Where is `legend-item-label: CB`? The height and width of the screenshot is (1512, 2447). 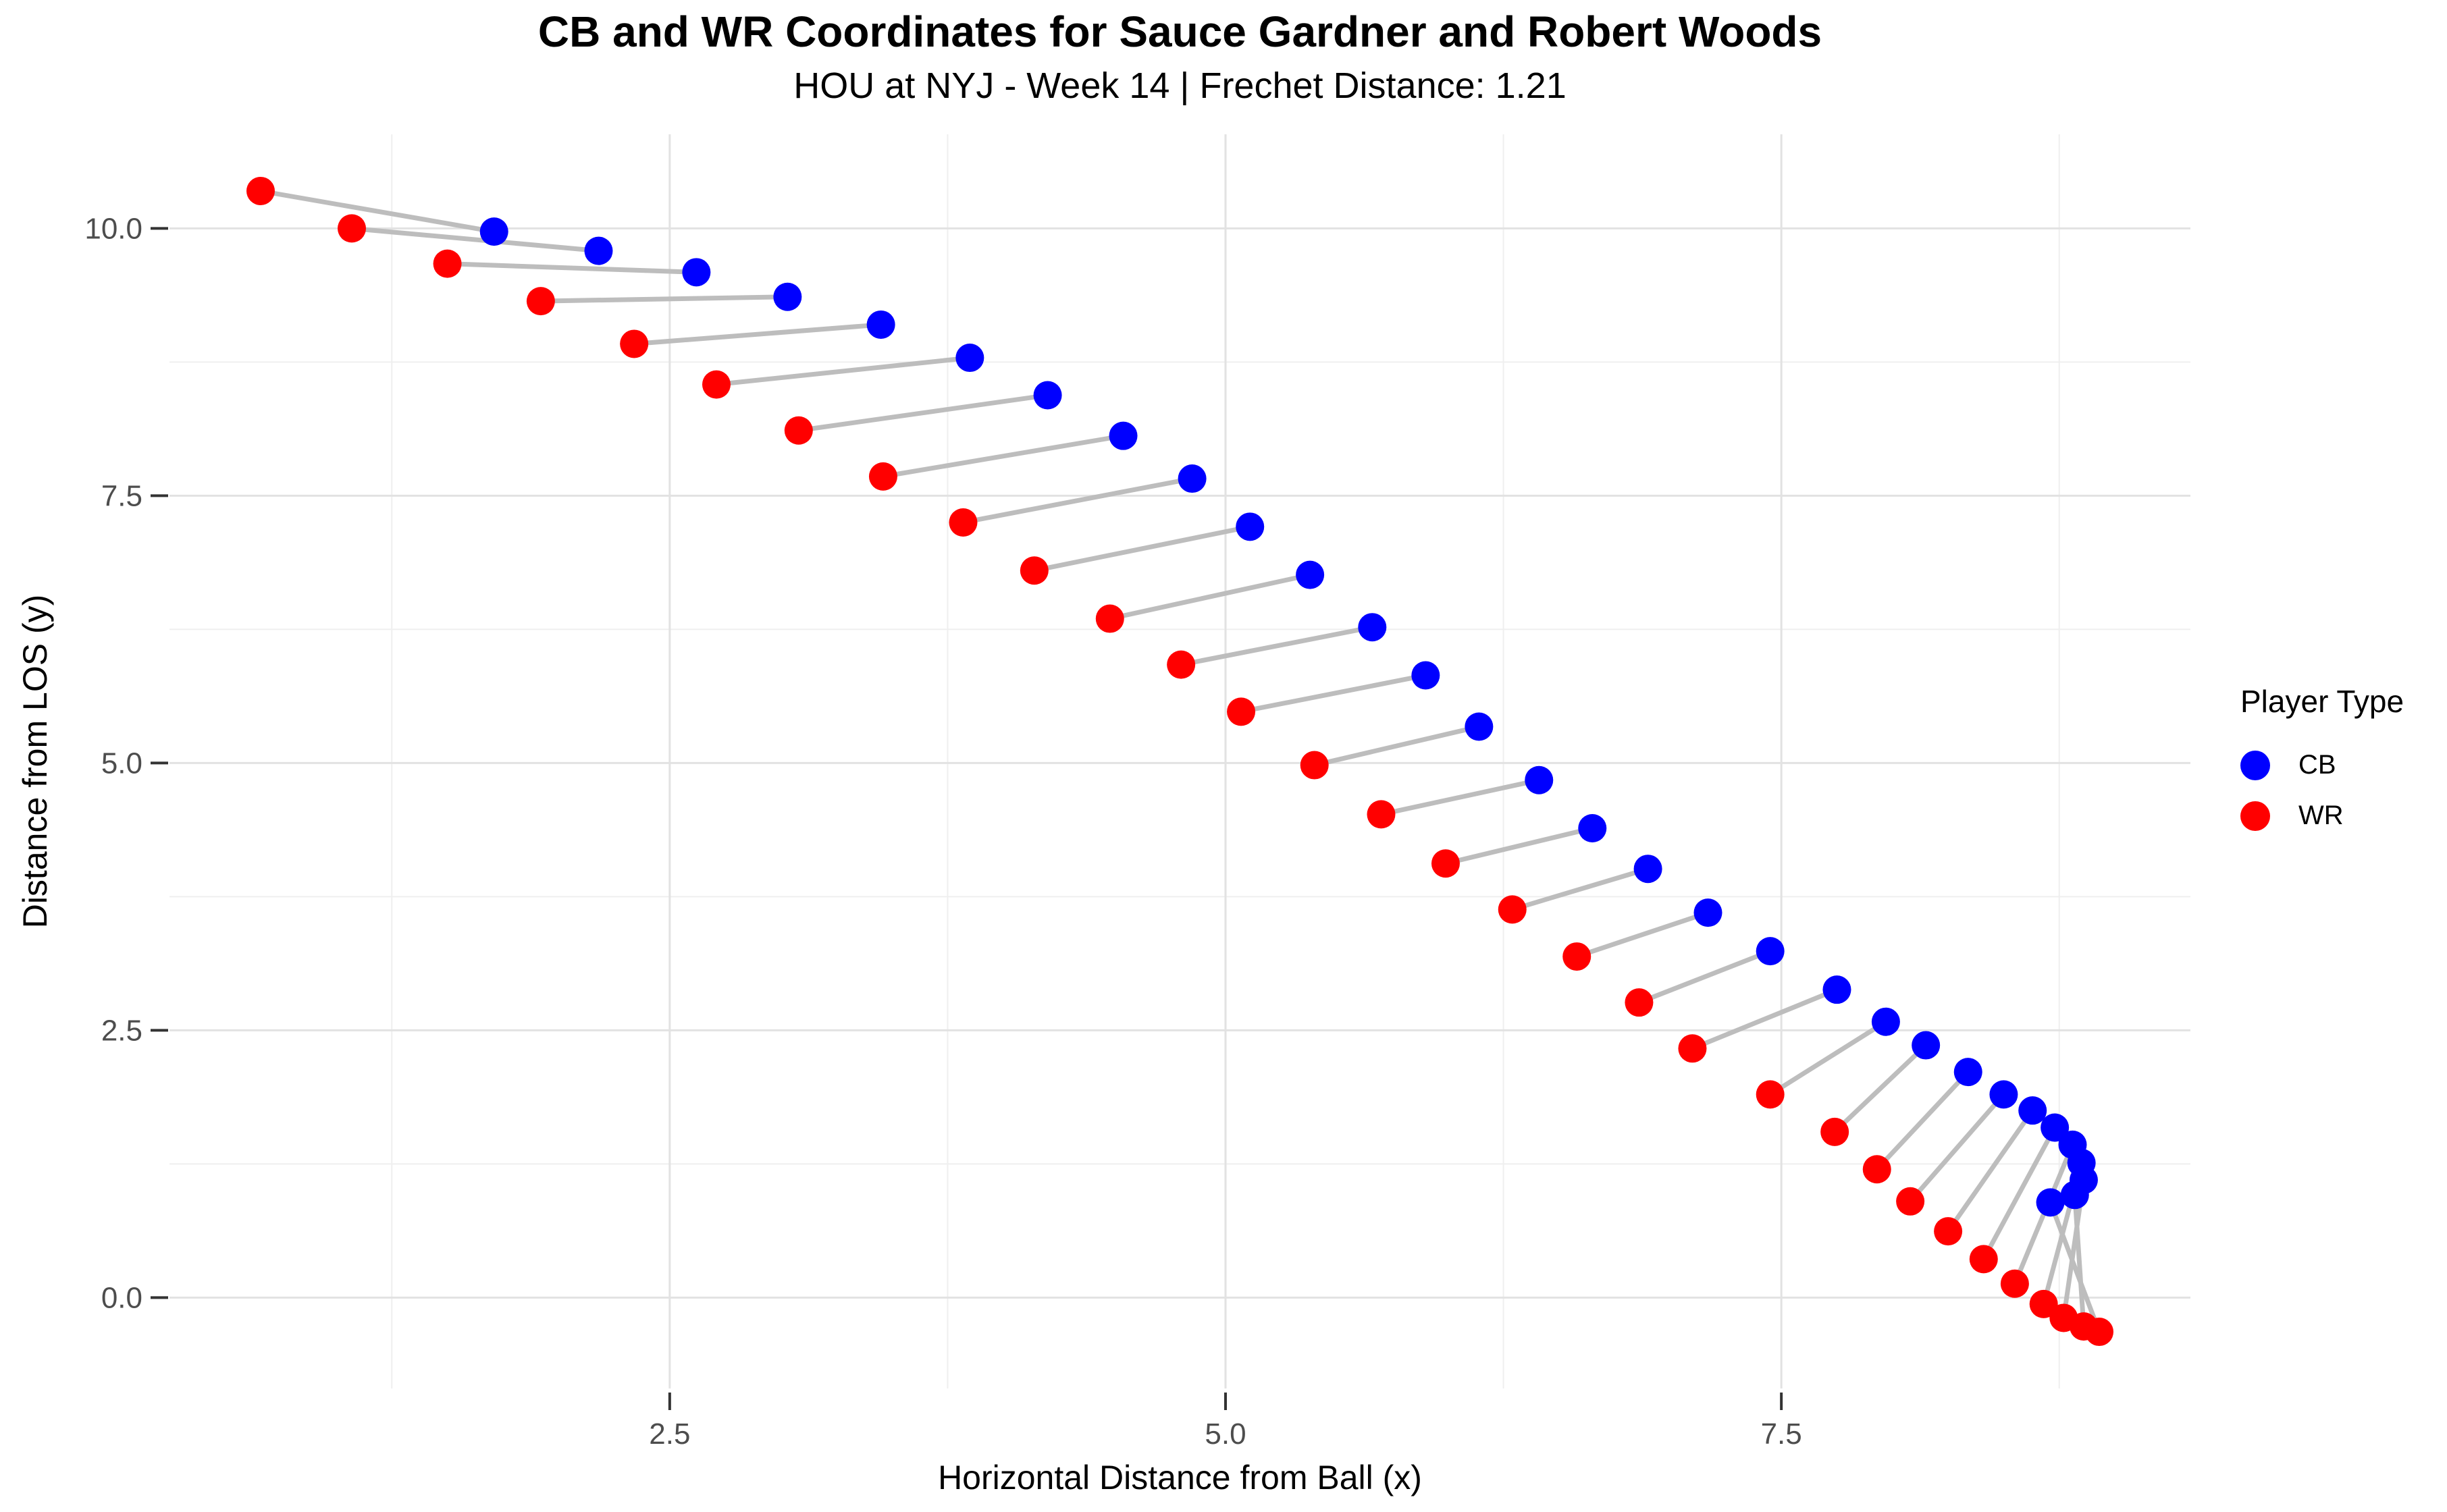
legend-item-label: CB is located at coordinates (2317, 765).